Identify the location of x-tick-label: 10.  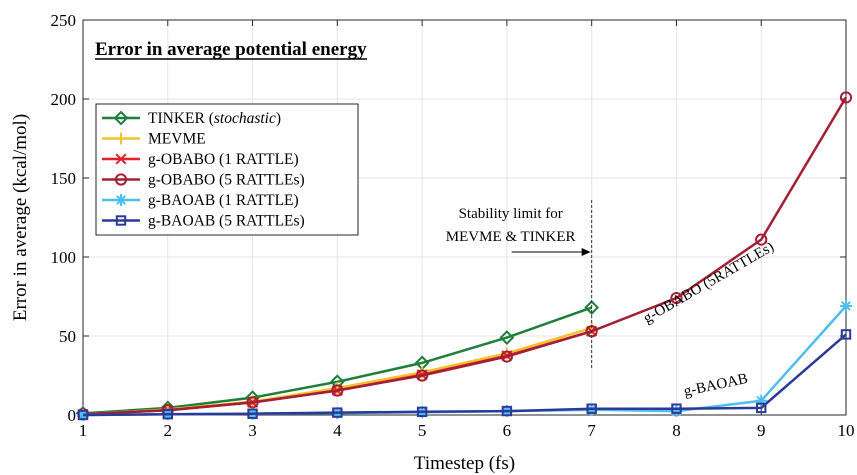
(846, 430).